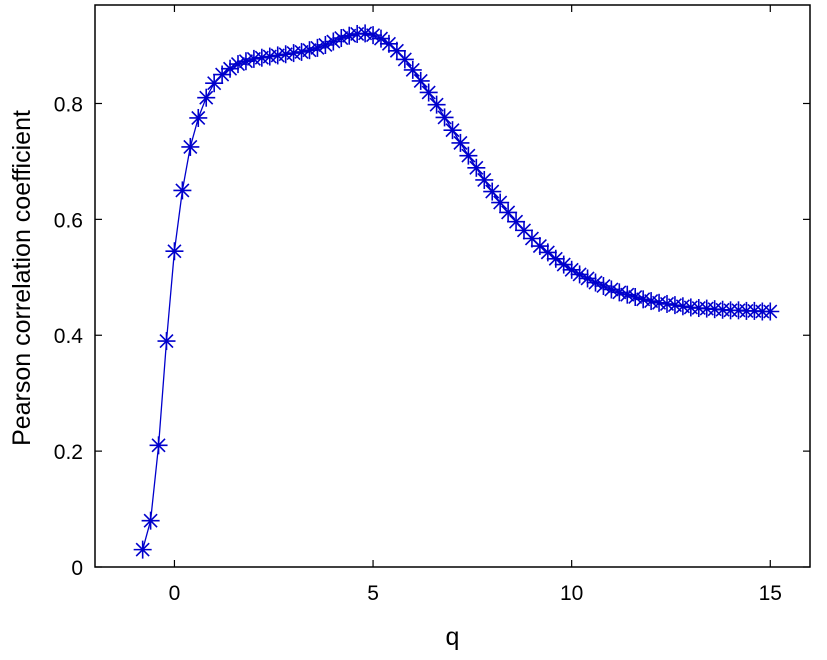 The height and width of the screenshot is (660, 827). Describe the element at coordinates (68, 452) in the screenshot. I see `y-tick-label: 0.2` at that location.